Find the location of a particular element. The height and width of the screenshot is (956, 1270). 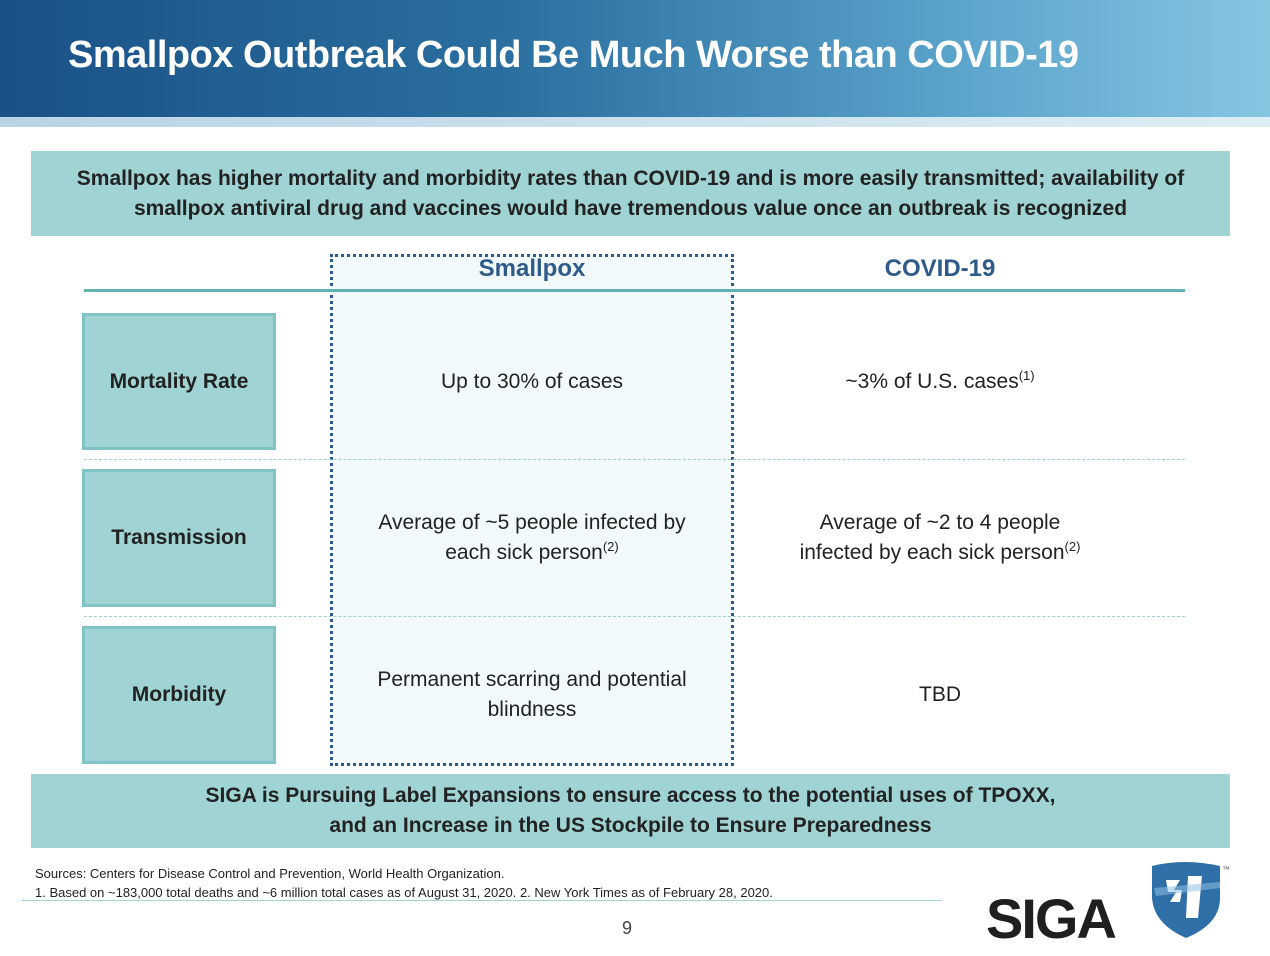

column-heading-covid: COVID-19 is located at coordinates (940, 268).